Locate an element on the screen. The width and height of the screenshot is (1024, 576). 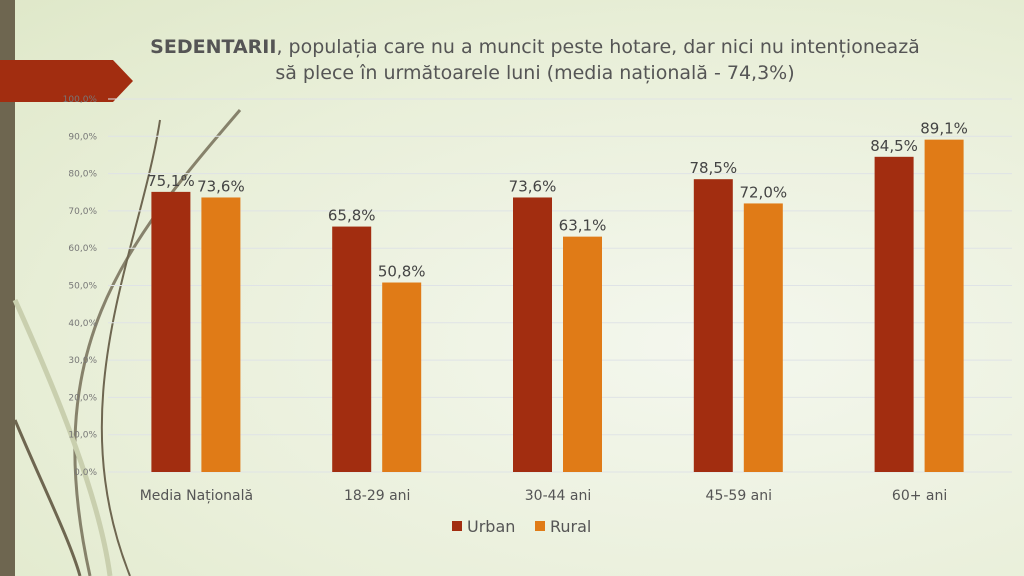
y-tick-label: 100,0% is located at coordinates (80, 100).